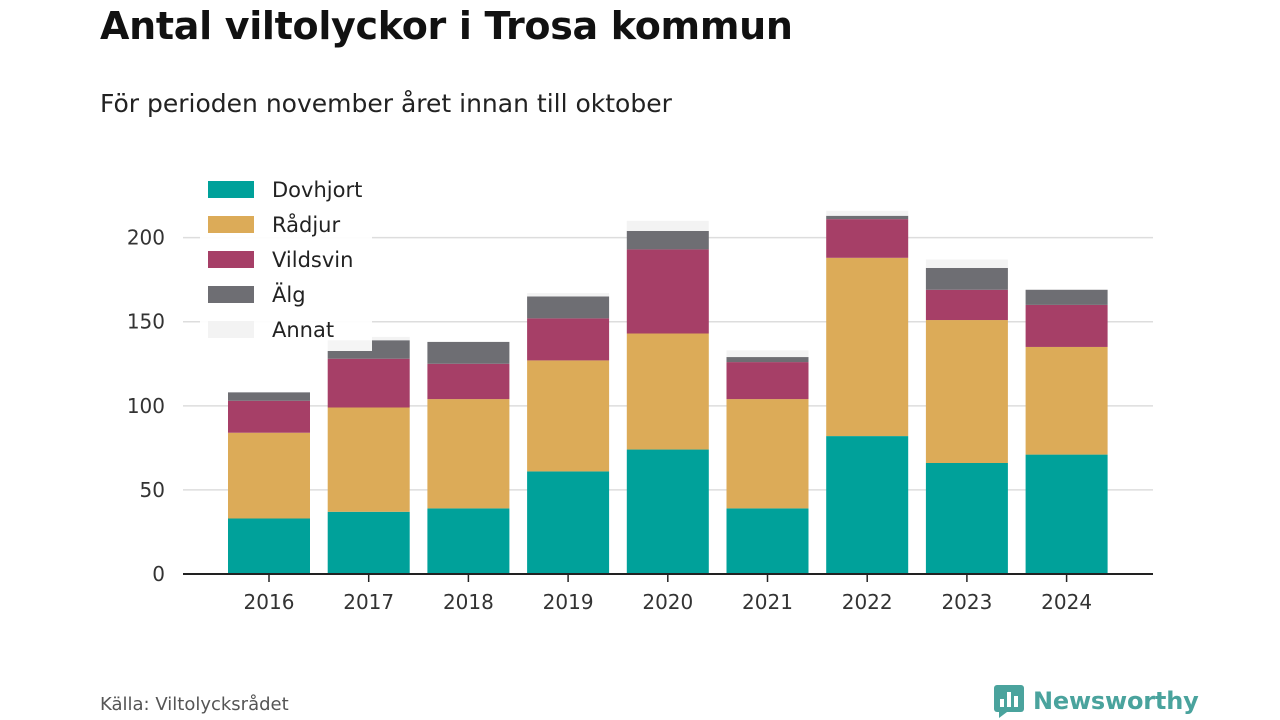 The height and width of the screenshot is (720, 1280). What do you see at coordinates (568, 522) in the screenshot?
I see `bar-2019-dovhjort` at bounding box center [568, 522].